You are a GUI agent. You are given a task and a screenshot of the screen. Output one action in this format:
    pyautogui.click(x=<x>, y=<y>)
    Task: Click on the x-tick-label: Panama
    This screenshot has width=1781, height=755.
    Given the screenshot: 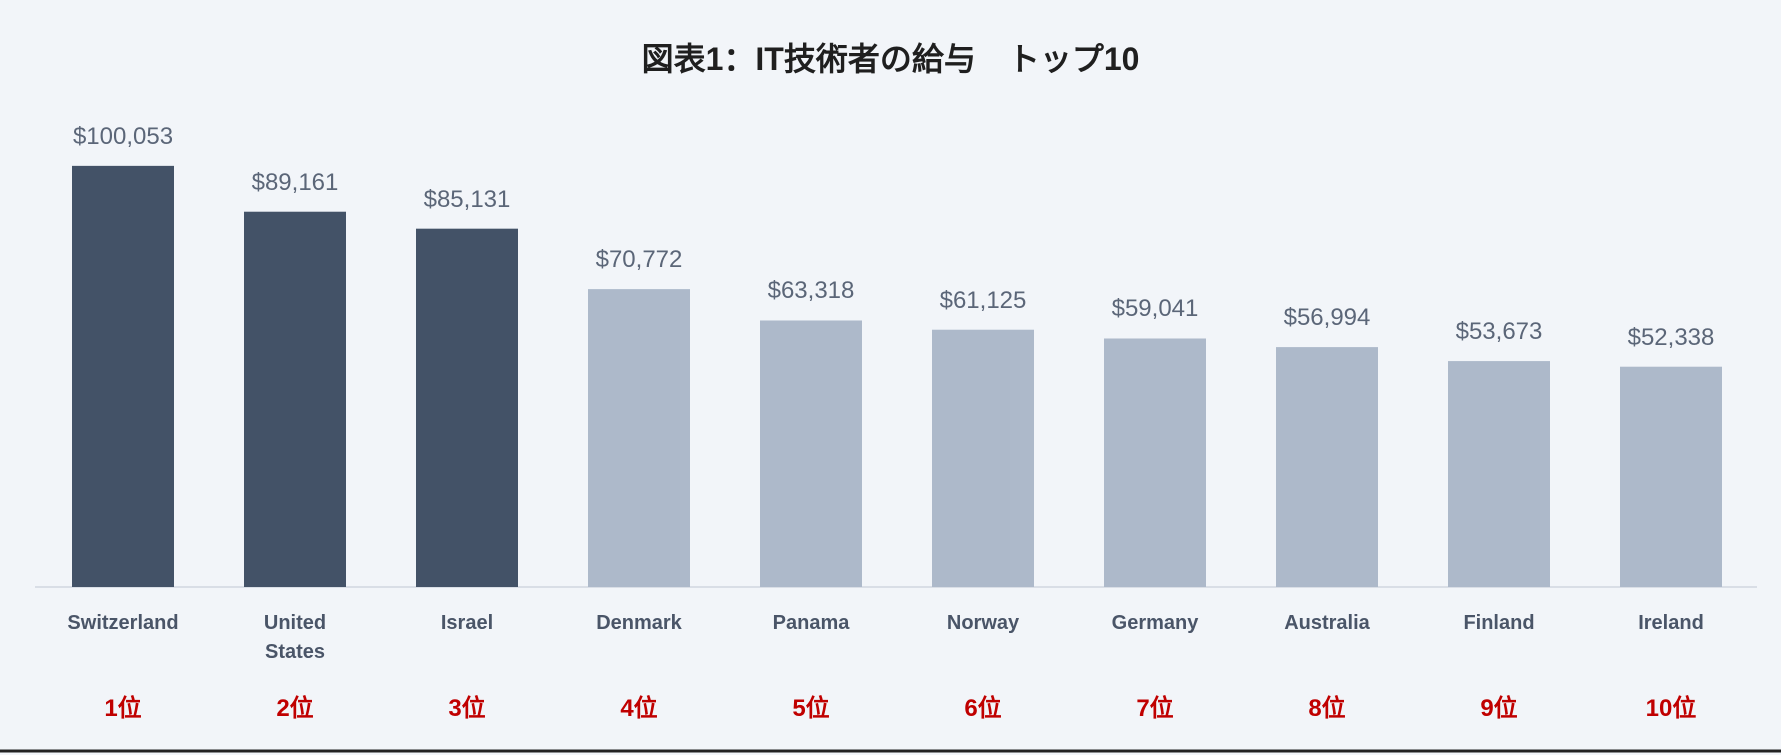 What is the action you would take?
    pyautogui.click(x=811, y=623)
    